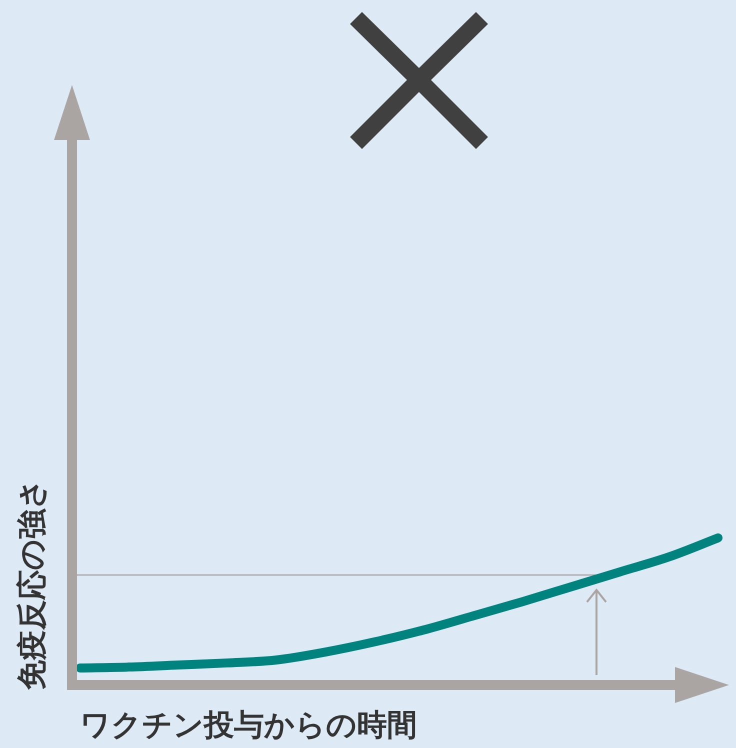 The width and height of the screenshot is (736, 748). What do you see at coordinates (32, 584) in the screenshot?
I see `y-axis-title: 免疫反応の強さ` at bounding box center [32, 584].